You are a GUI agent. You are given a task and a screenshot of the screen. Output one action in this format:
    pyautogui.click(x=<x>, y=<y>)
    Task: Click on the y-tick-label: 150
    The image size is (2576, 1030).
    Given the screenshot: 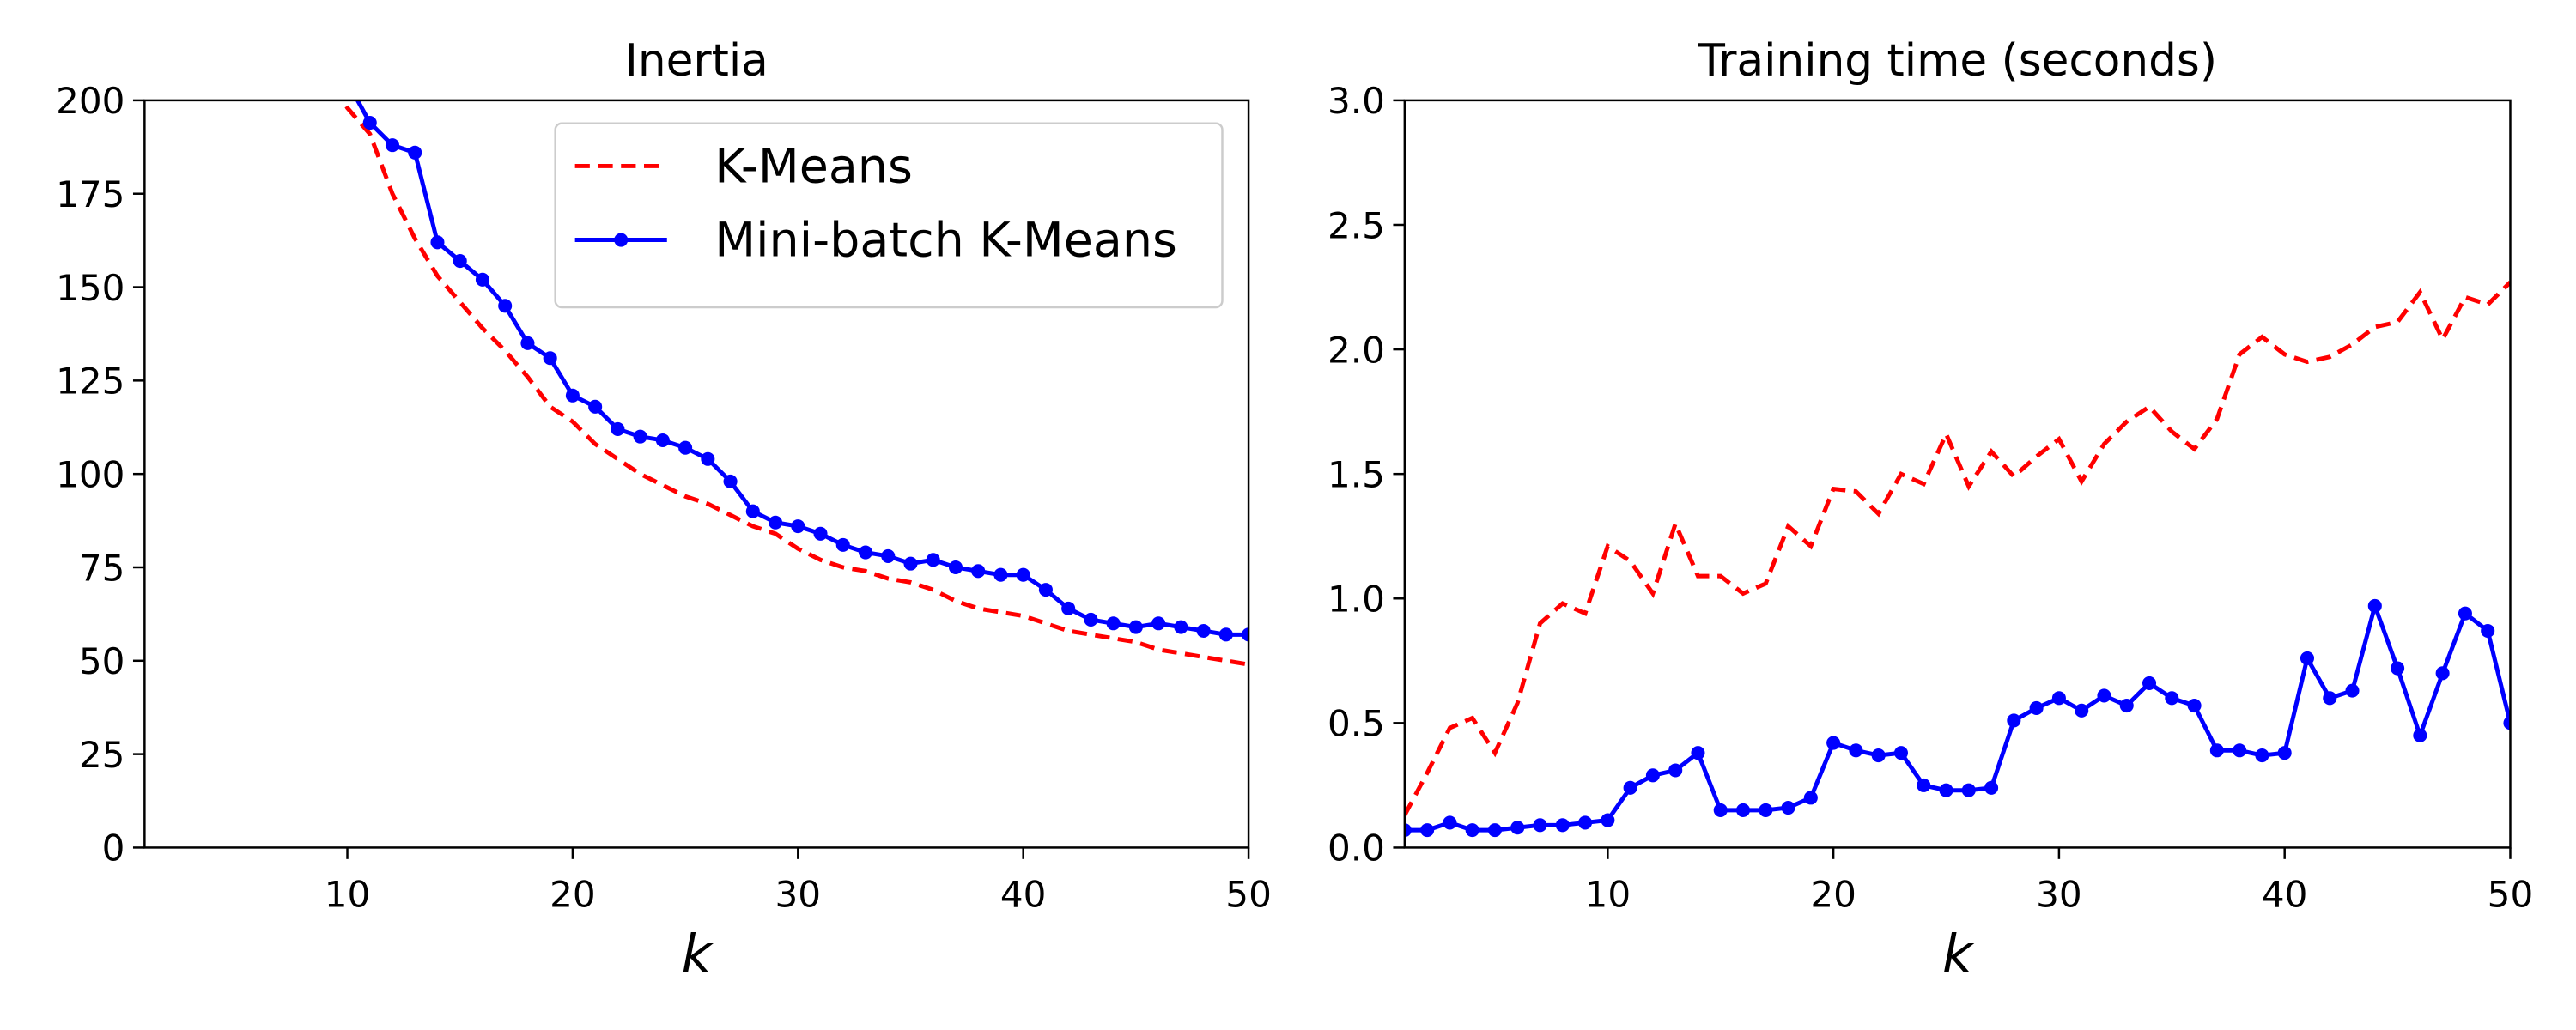 What is the action you would take?
    pyautogui.click(x=90, y=288)
    